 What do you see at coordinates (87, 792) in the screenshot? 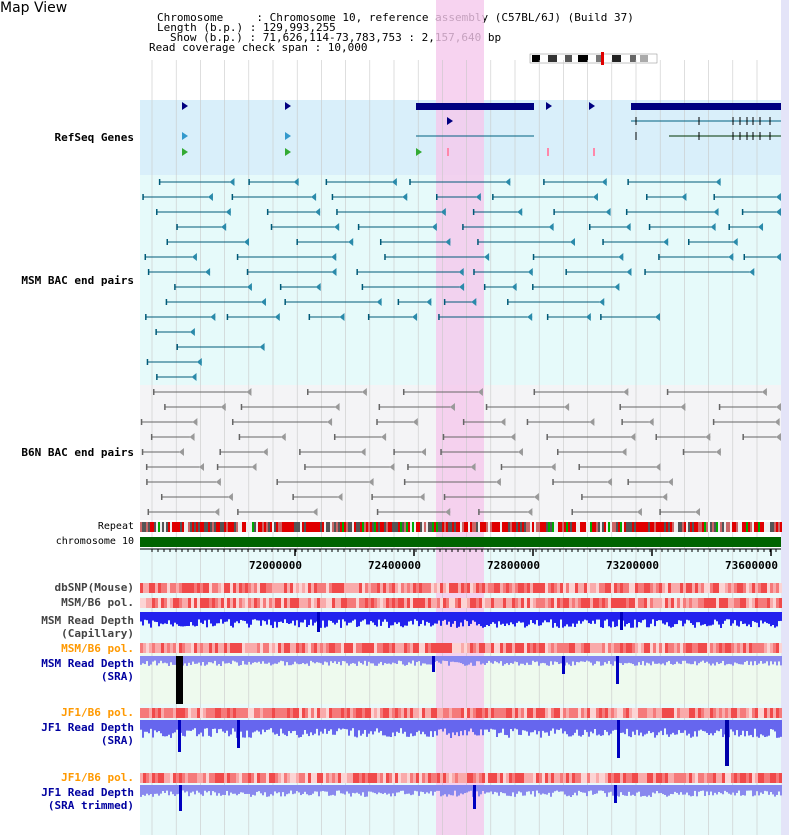
I see `jf1-read-depth-trimmed-label: JF1 Read Depth` at bounding box center [87, 792].